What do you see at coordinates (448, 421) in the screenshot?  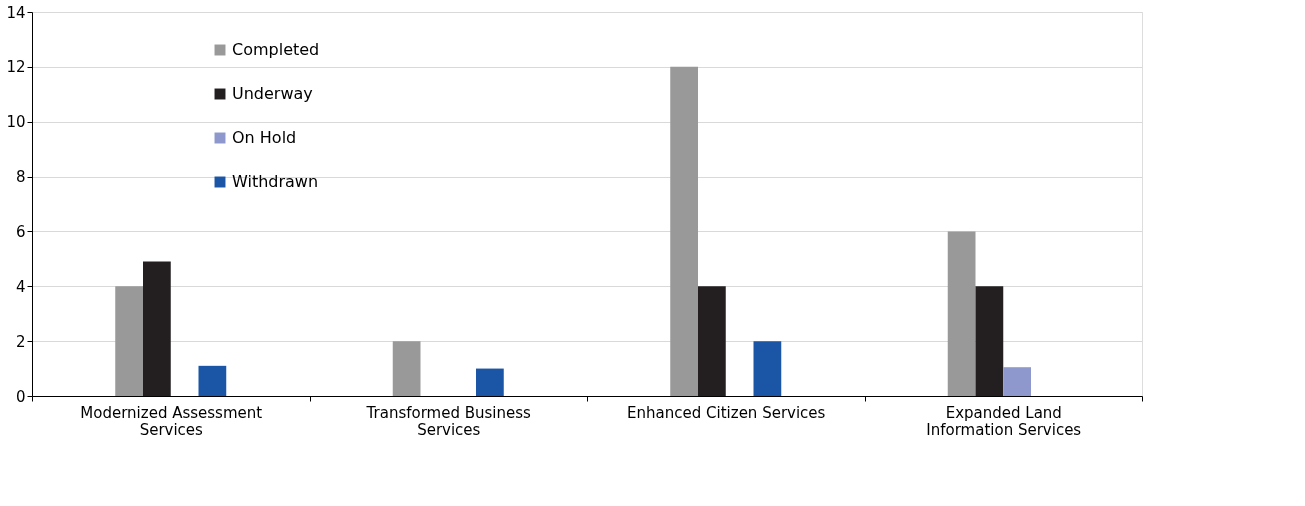 I see `x-tick-label: Transformed Business Services` at bounding box center [448, 421].